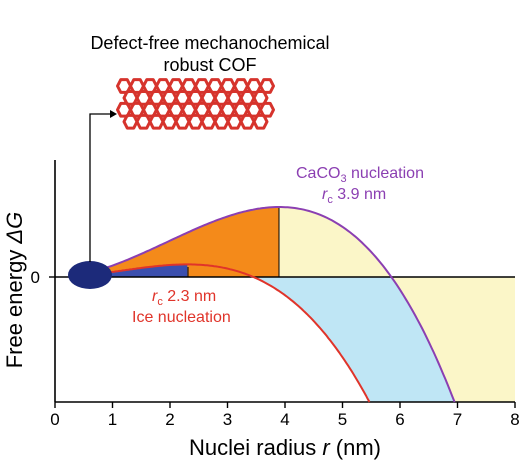 The height and width of the screenshot is (468, 527). I want to click on x-tick-label: 8, so click(514, 419).